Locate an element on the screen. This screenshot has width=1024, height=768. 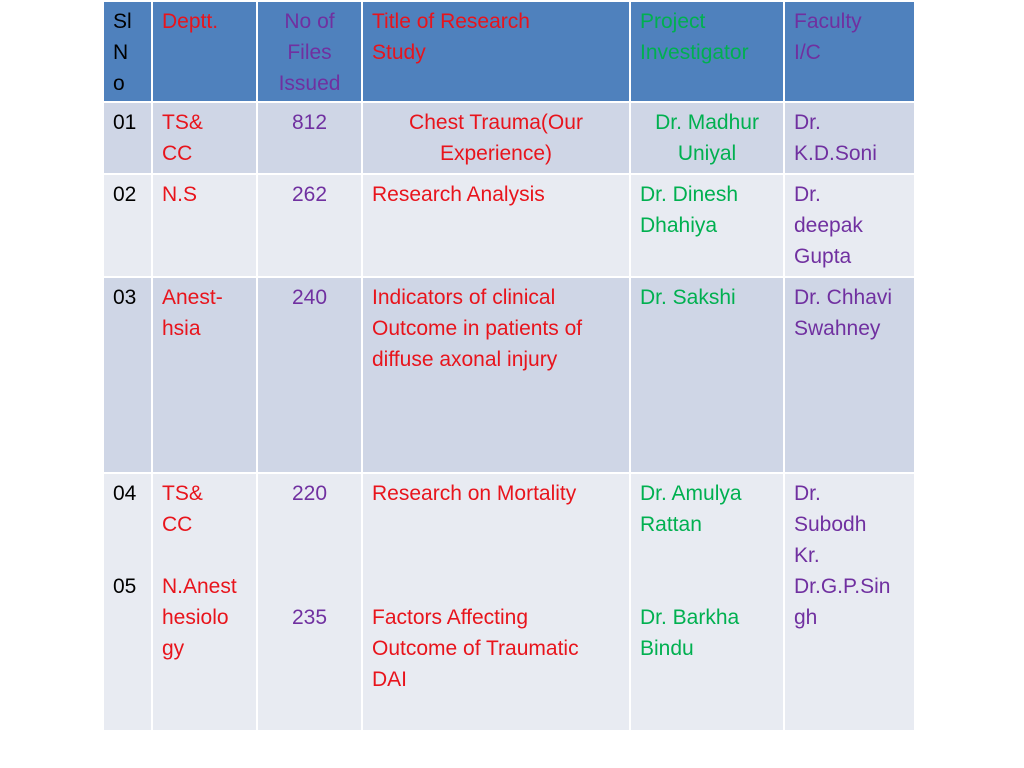
cell-dept: TS& CC N.Anest hesiolo gy is located at coordinates (204, 602).